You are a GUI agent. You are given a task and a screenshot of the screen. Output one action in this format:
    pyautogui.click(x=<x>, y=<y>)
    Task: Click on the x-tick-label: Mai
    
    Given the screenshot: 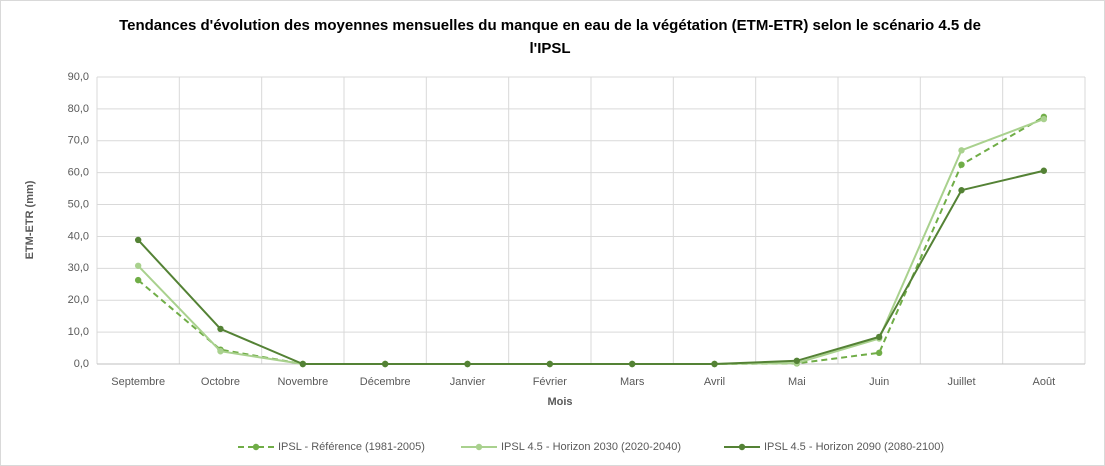 What is the action you would take?
    pyautogui.click(x=797, y=382)
    